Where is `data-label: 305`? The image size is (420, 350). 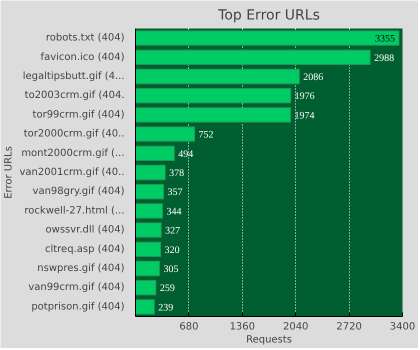
data-label: 305 is located at coordinates (170, 269).